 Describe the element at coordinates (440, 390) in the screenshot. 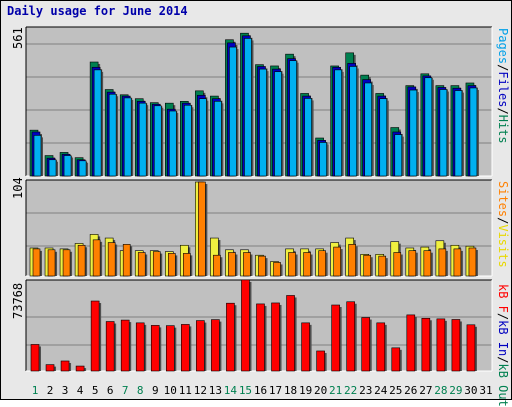

I see `x-tick-label: 28` at that location.